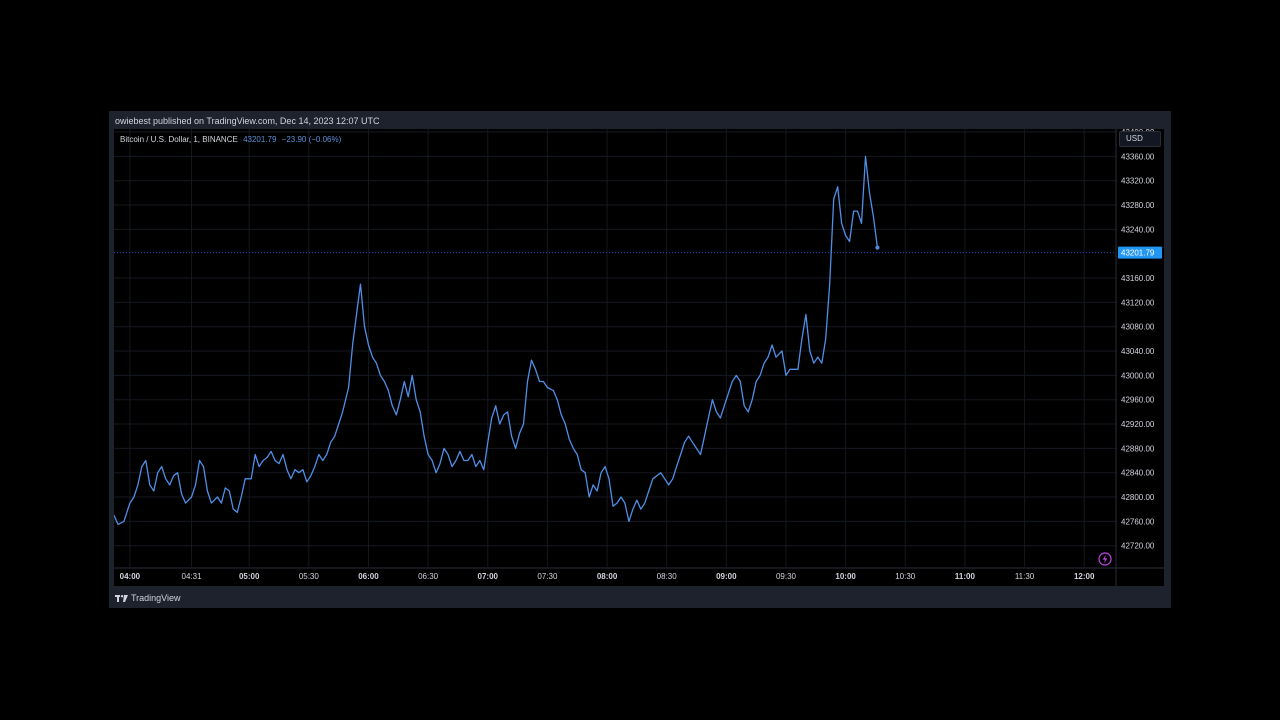  Describe the element at coordinates (1138, 424) in the screenshot. I see `y-tick-label: 42920.00` at that location.